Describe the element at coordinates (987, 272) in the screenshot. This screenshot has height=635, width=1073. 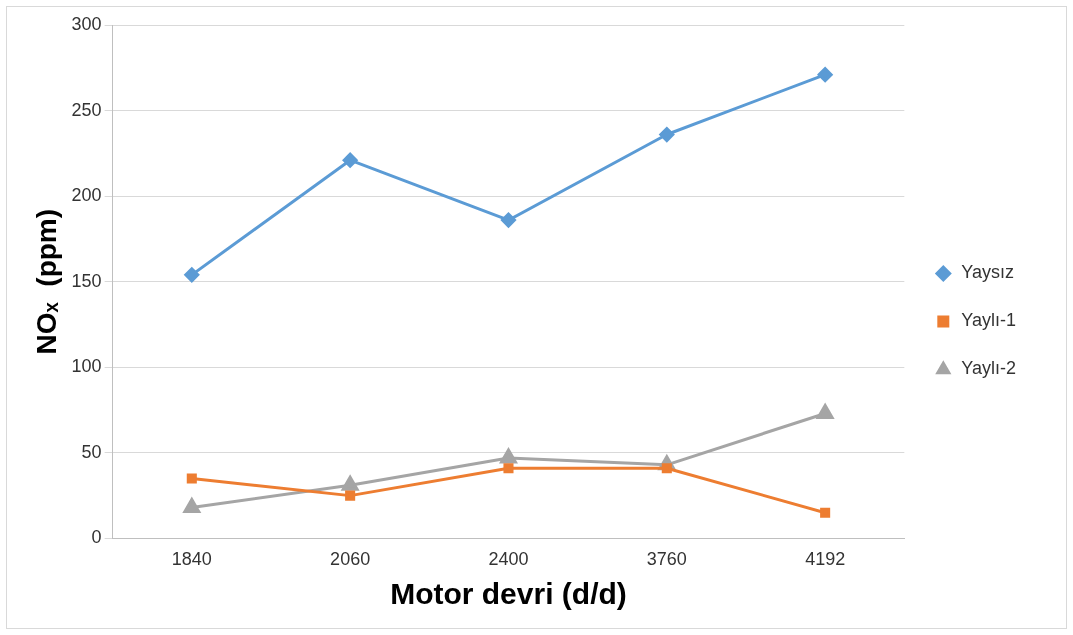
I see `legend-label: Yaysız` at that location.